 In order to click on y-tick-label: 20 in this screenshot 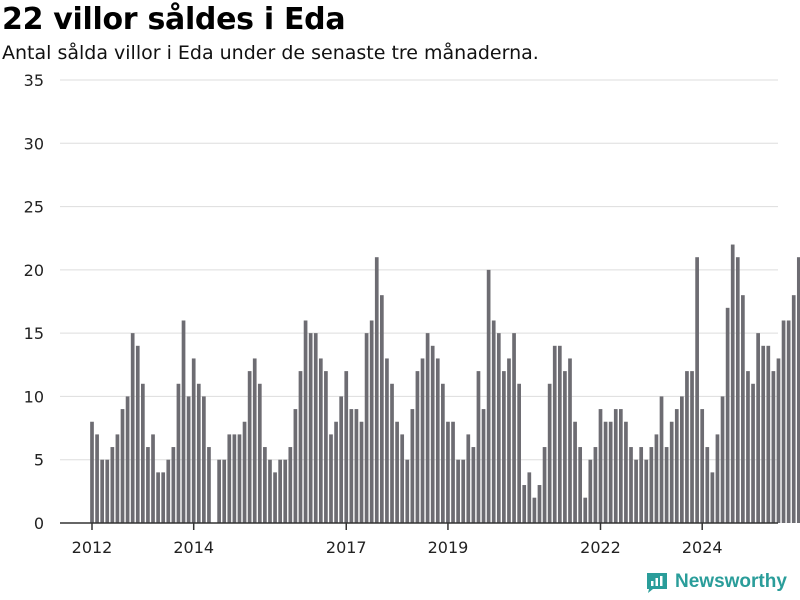, I will do `click(34, 270)`.